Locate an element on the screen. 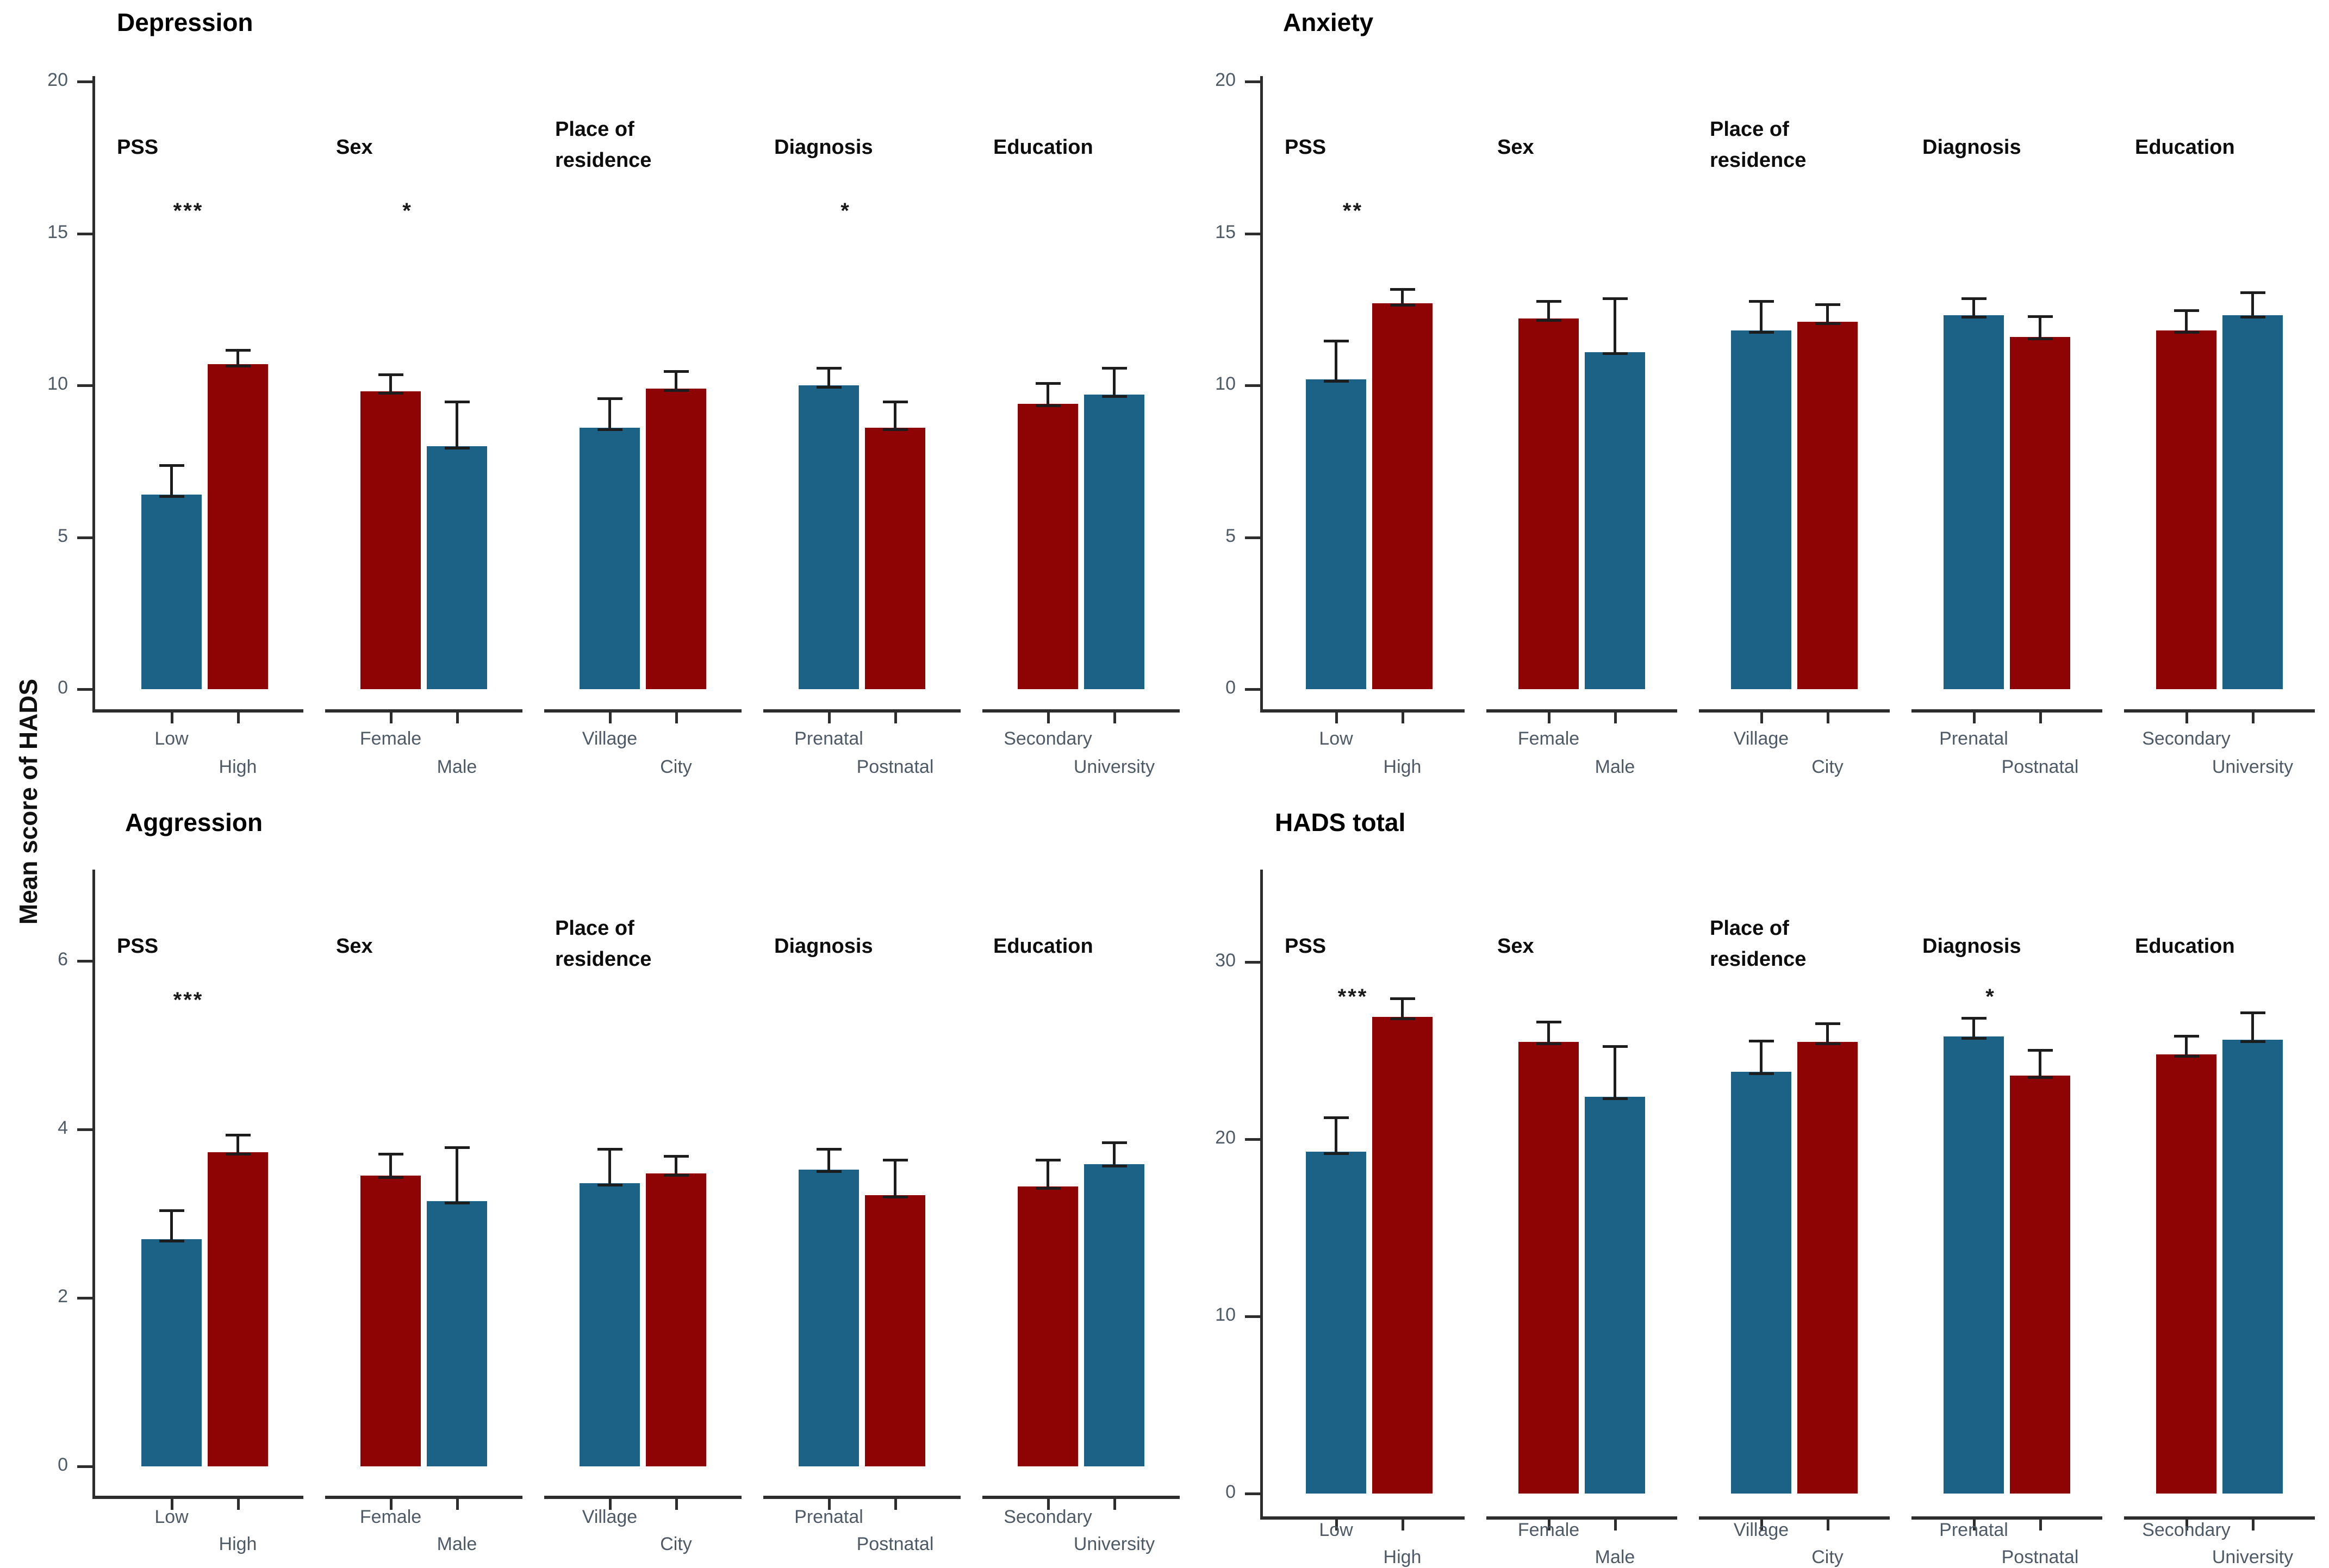  x-category-label: Secondary is located at coordinates (2186, 1530).